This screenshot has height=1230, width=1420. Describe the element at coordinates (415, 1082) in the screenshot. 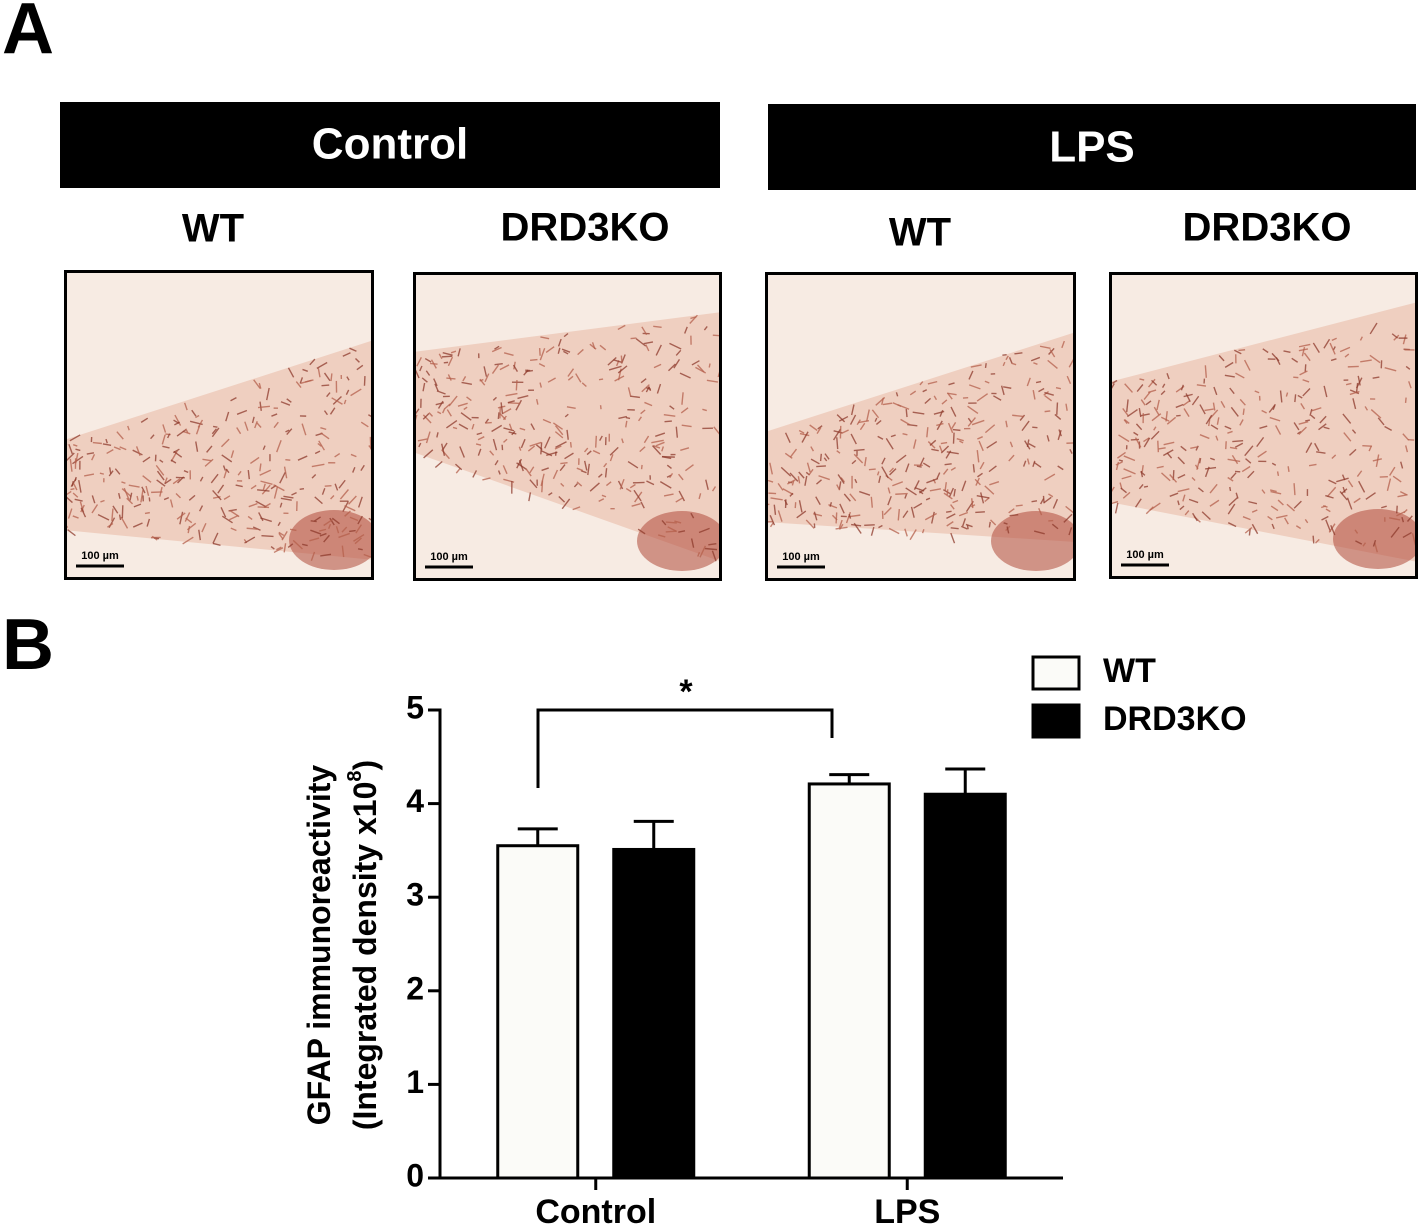

I see `y-tick-label: 1` at that location.